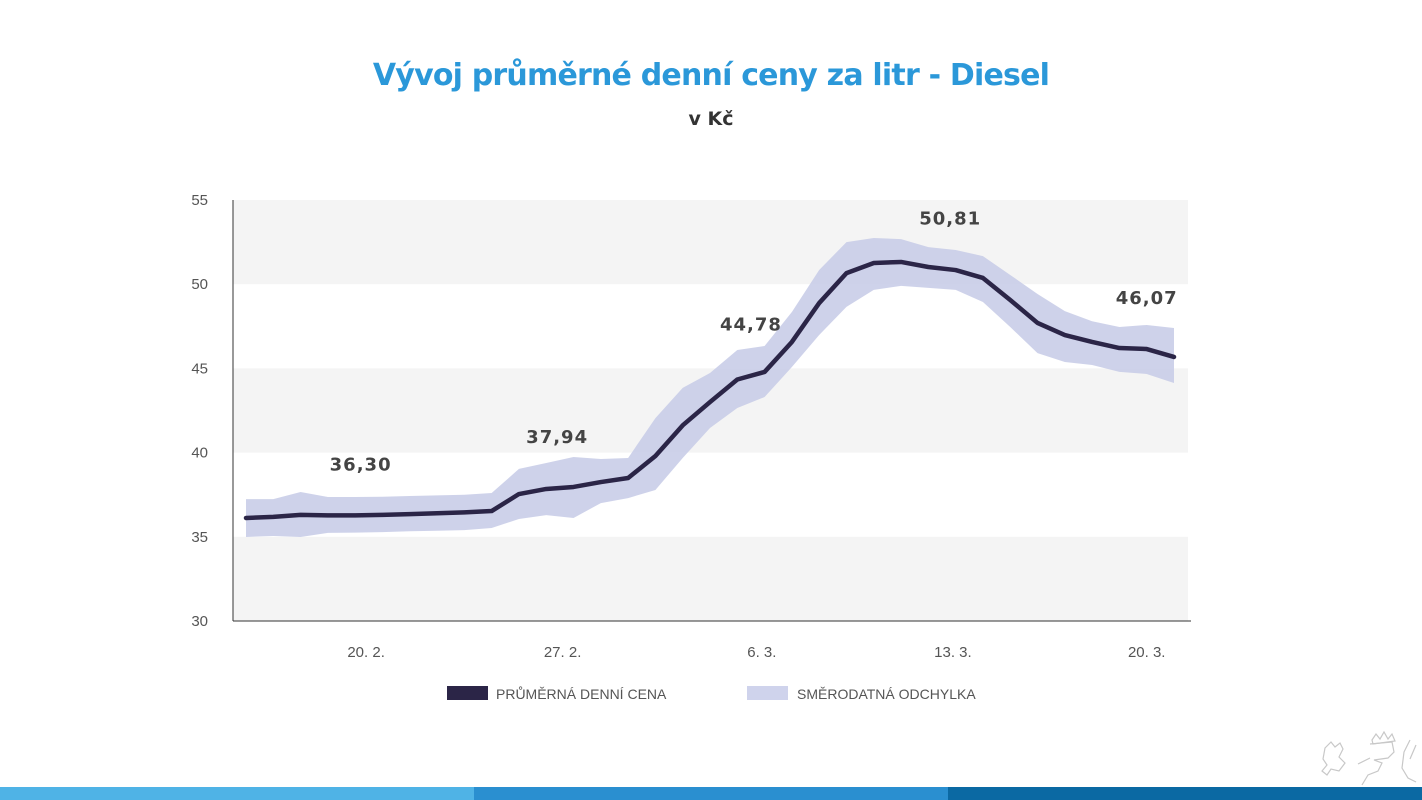  I want to click on legend-label-sd: SMĚRODATNÁ ODCHYLKA, so click(886, 694).